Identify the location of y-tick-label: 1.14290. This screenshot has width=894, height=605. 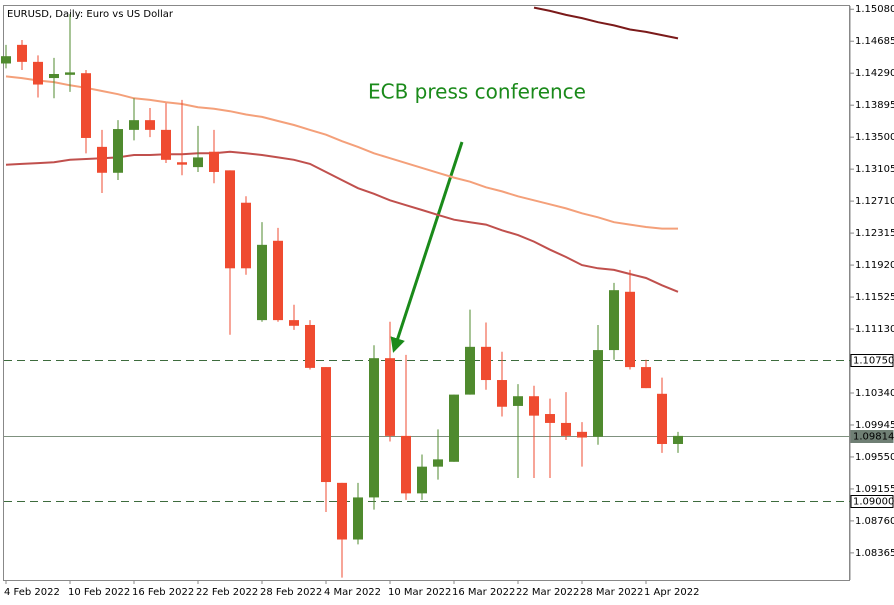
(874, 73).